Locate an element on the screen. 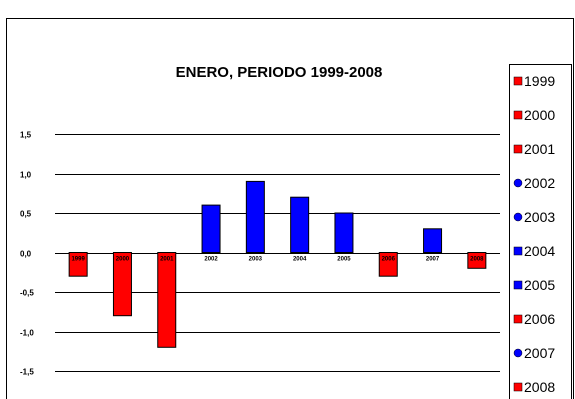 The image size is (575, 399). bar-2006 is located at coordinates (388, 264).